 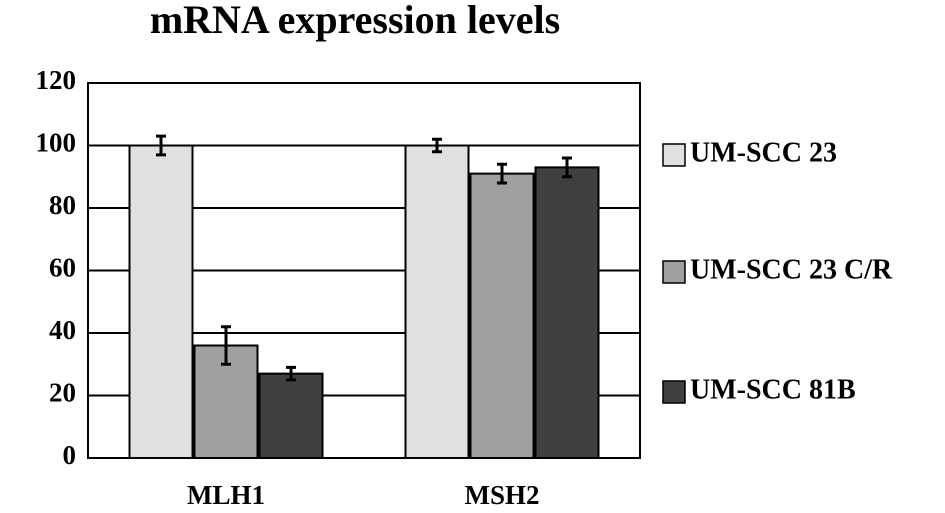 I want to click on y-tick-label: 40, so click(x=62, y=330).